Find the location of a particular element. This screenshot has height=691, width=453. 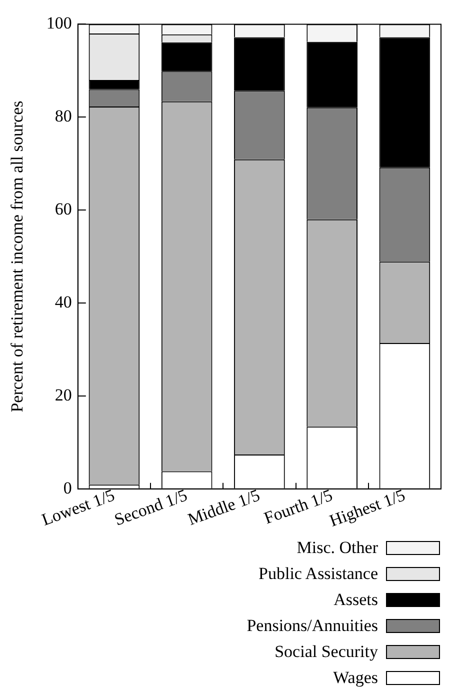

legend-label: Public Assistance is located at coordinates (318, 574).